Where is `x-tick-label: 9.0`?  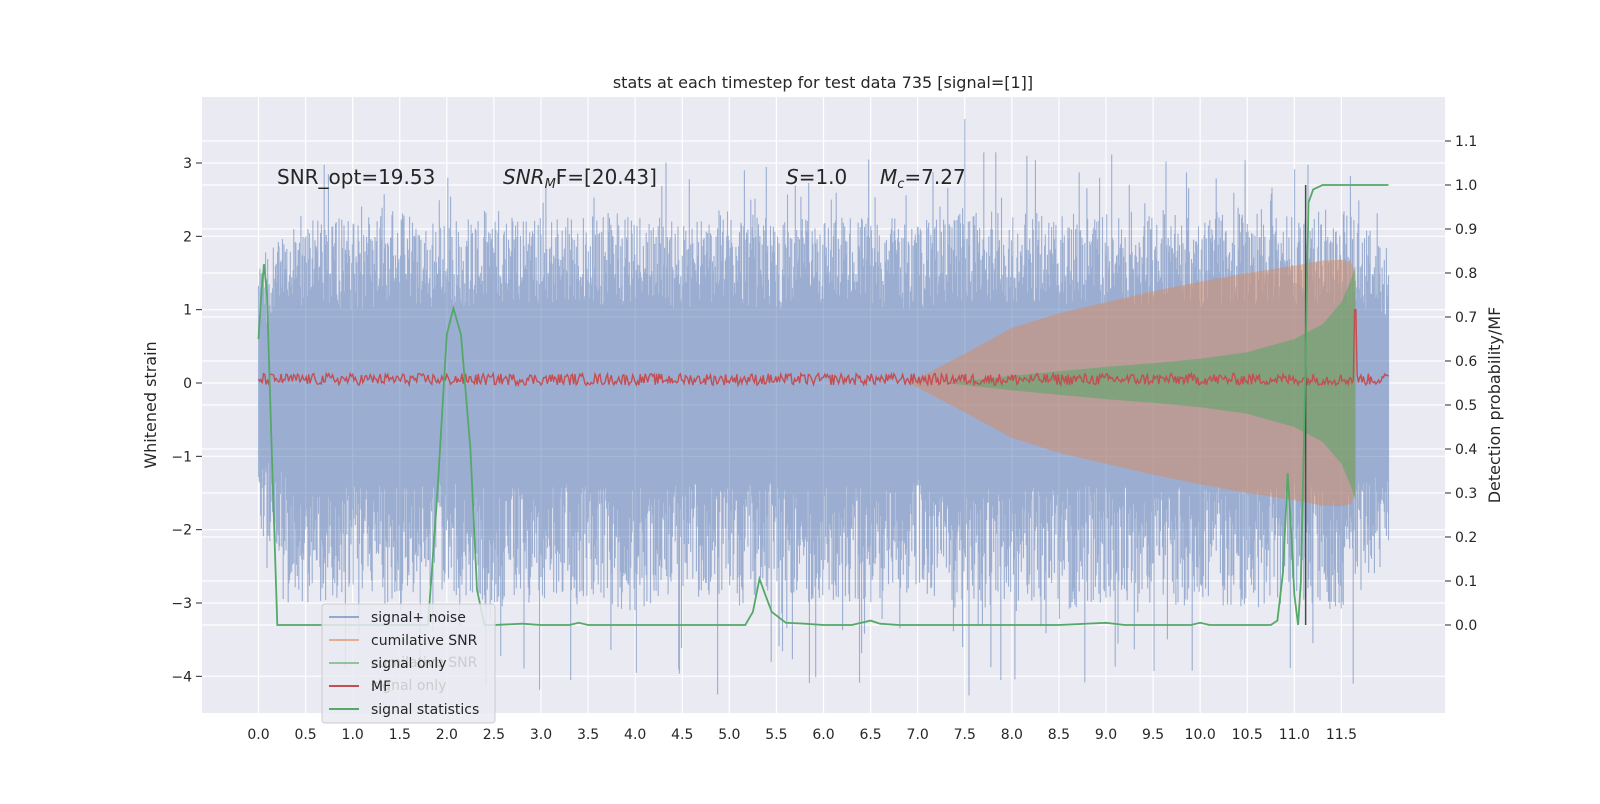 x-tick-label: 9.0 is located at coordinates (1106, 735).